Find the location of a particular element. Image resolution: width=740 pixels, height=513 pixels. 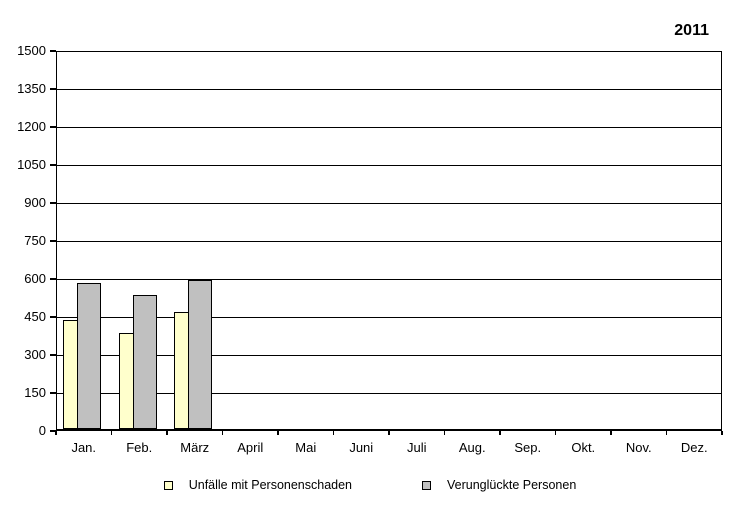

x-axis-label-april: April is located at coordinates (250, 447).